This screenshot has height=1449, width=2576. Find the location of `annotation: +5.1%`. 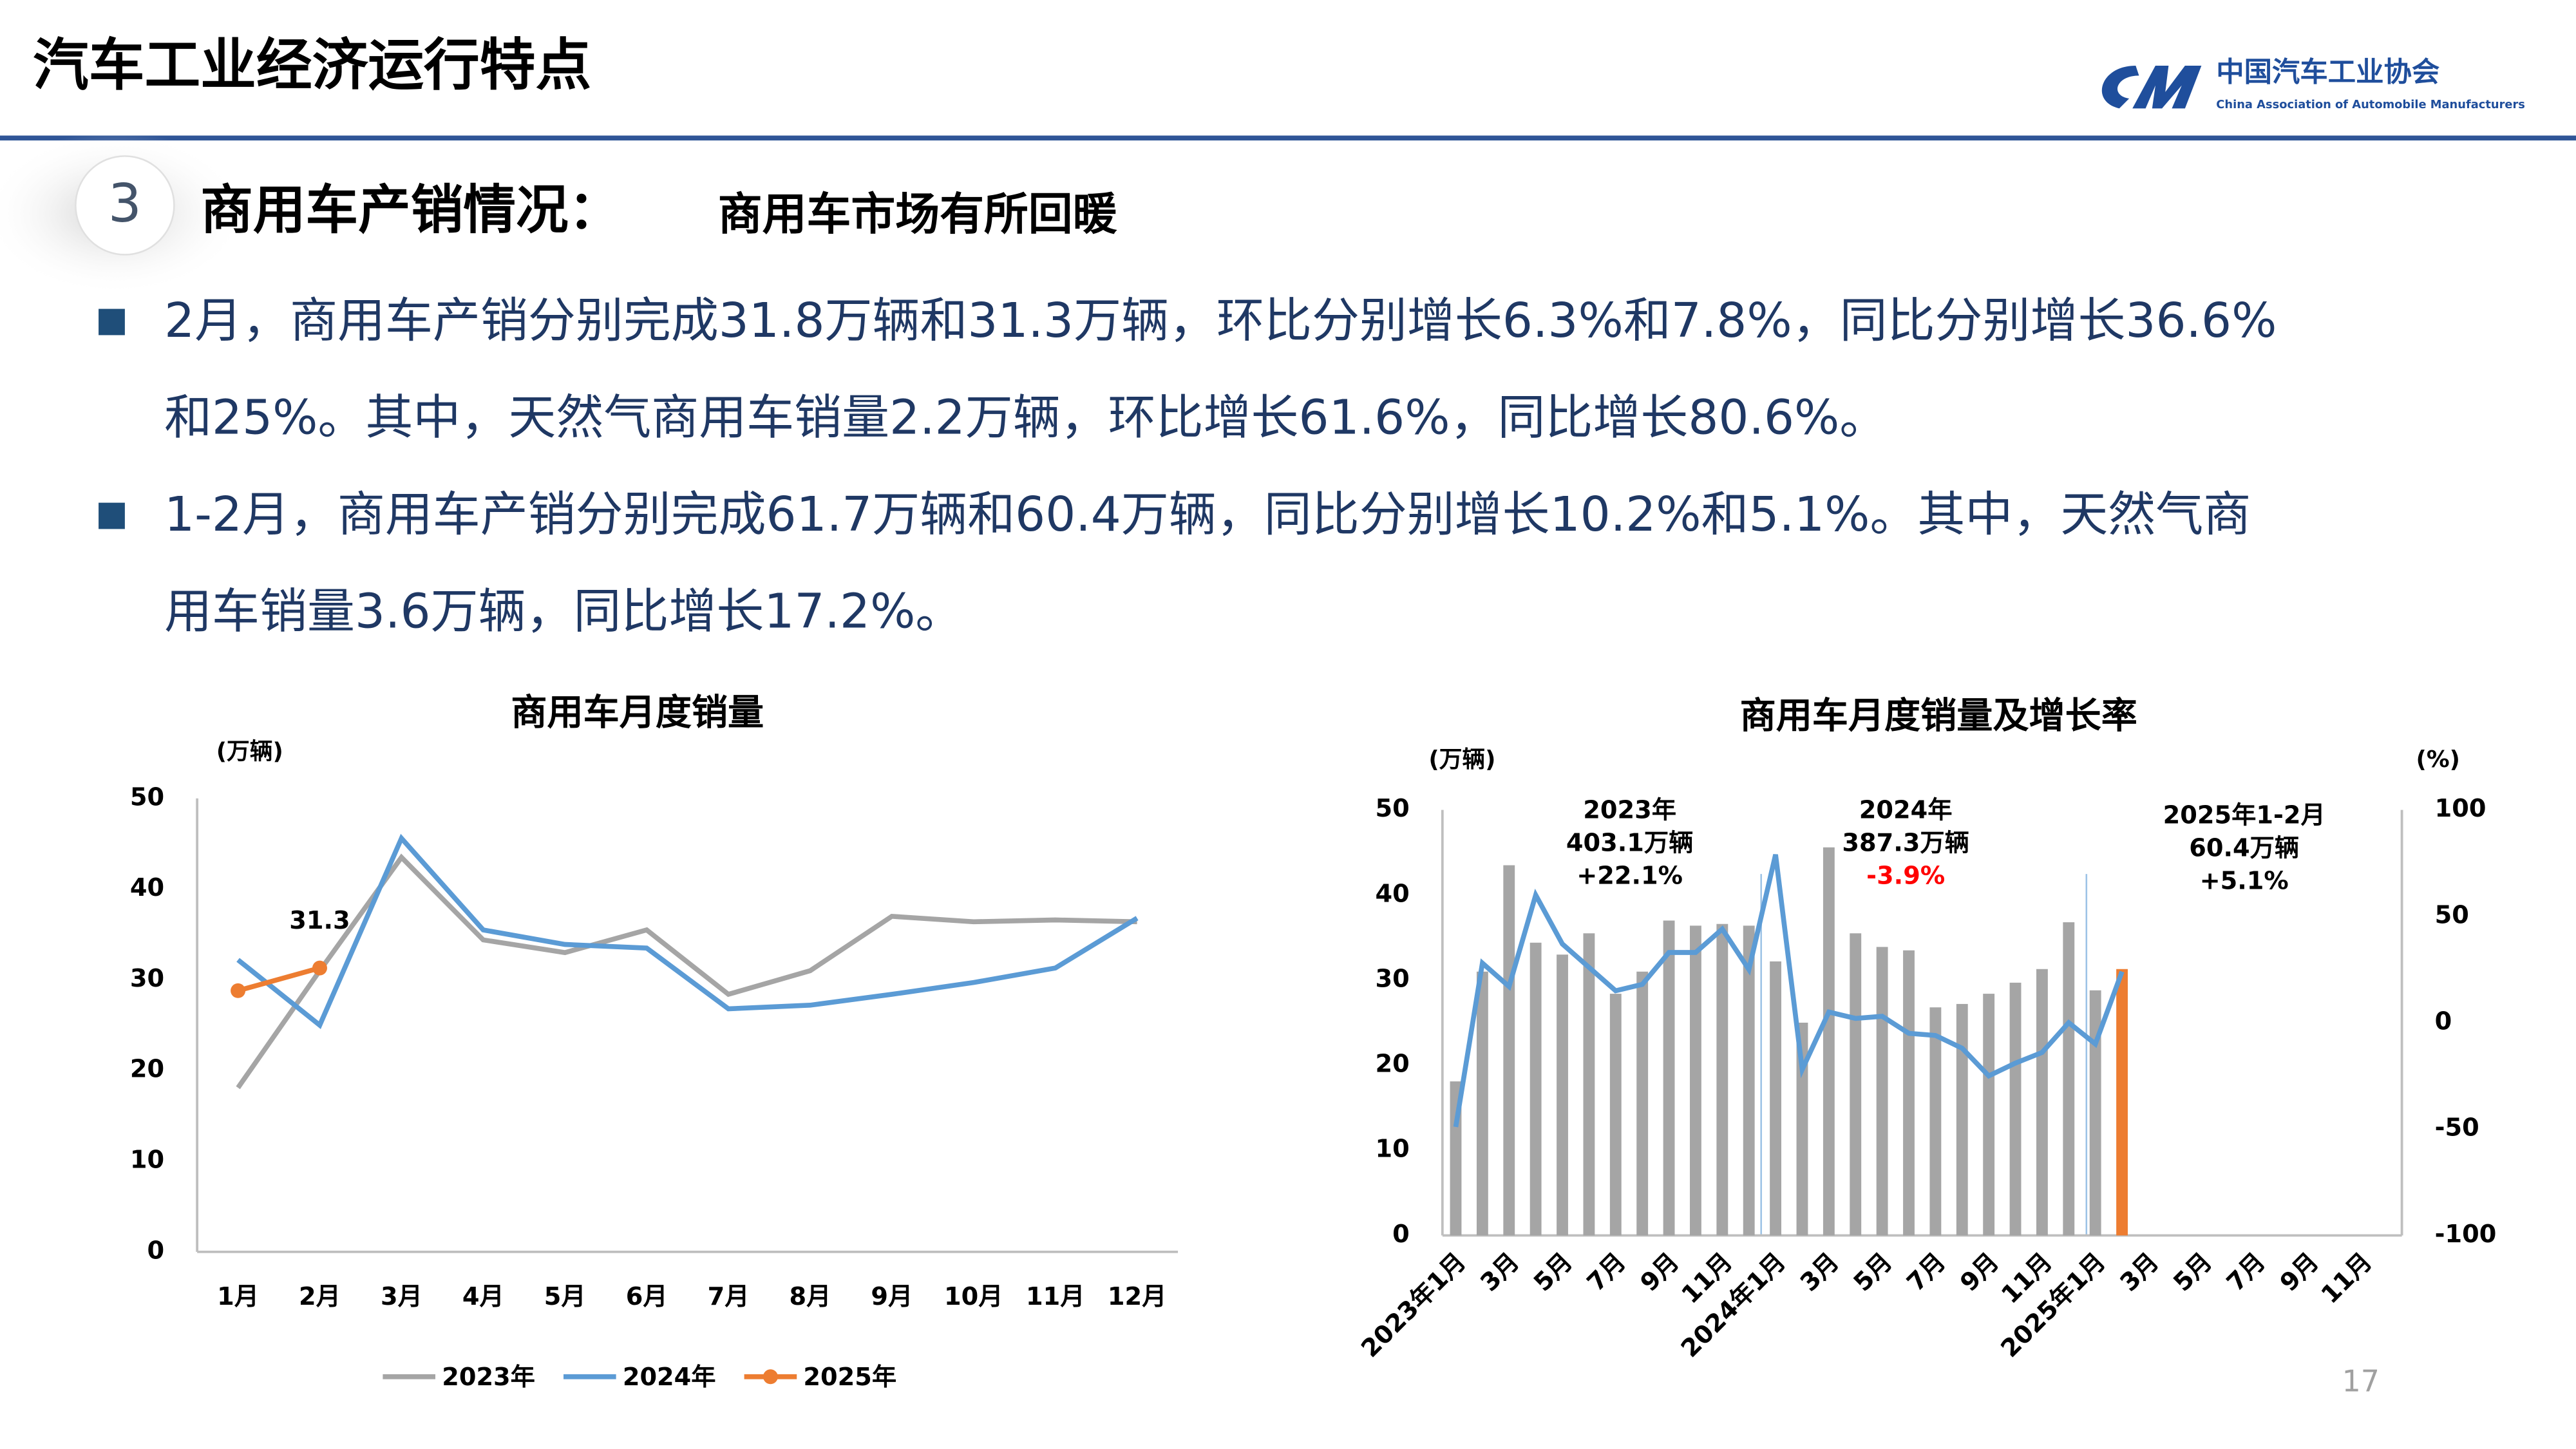

annotation: +5.1% is located at coordinates (2244, 880).